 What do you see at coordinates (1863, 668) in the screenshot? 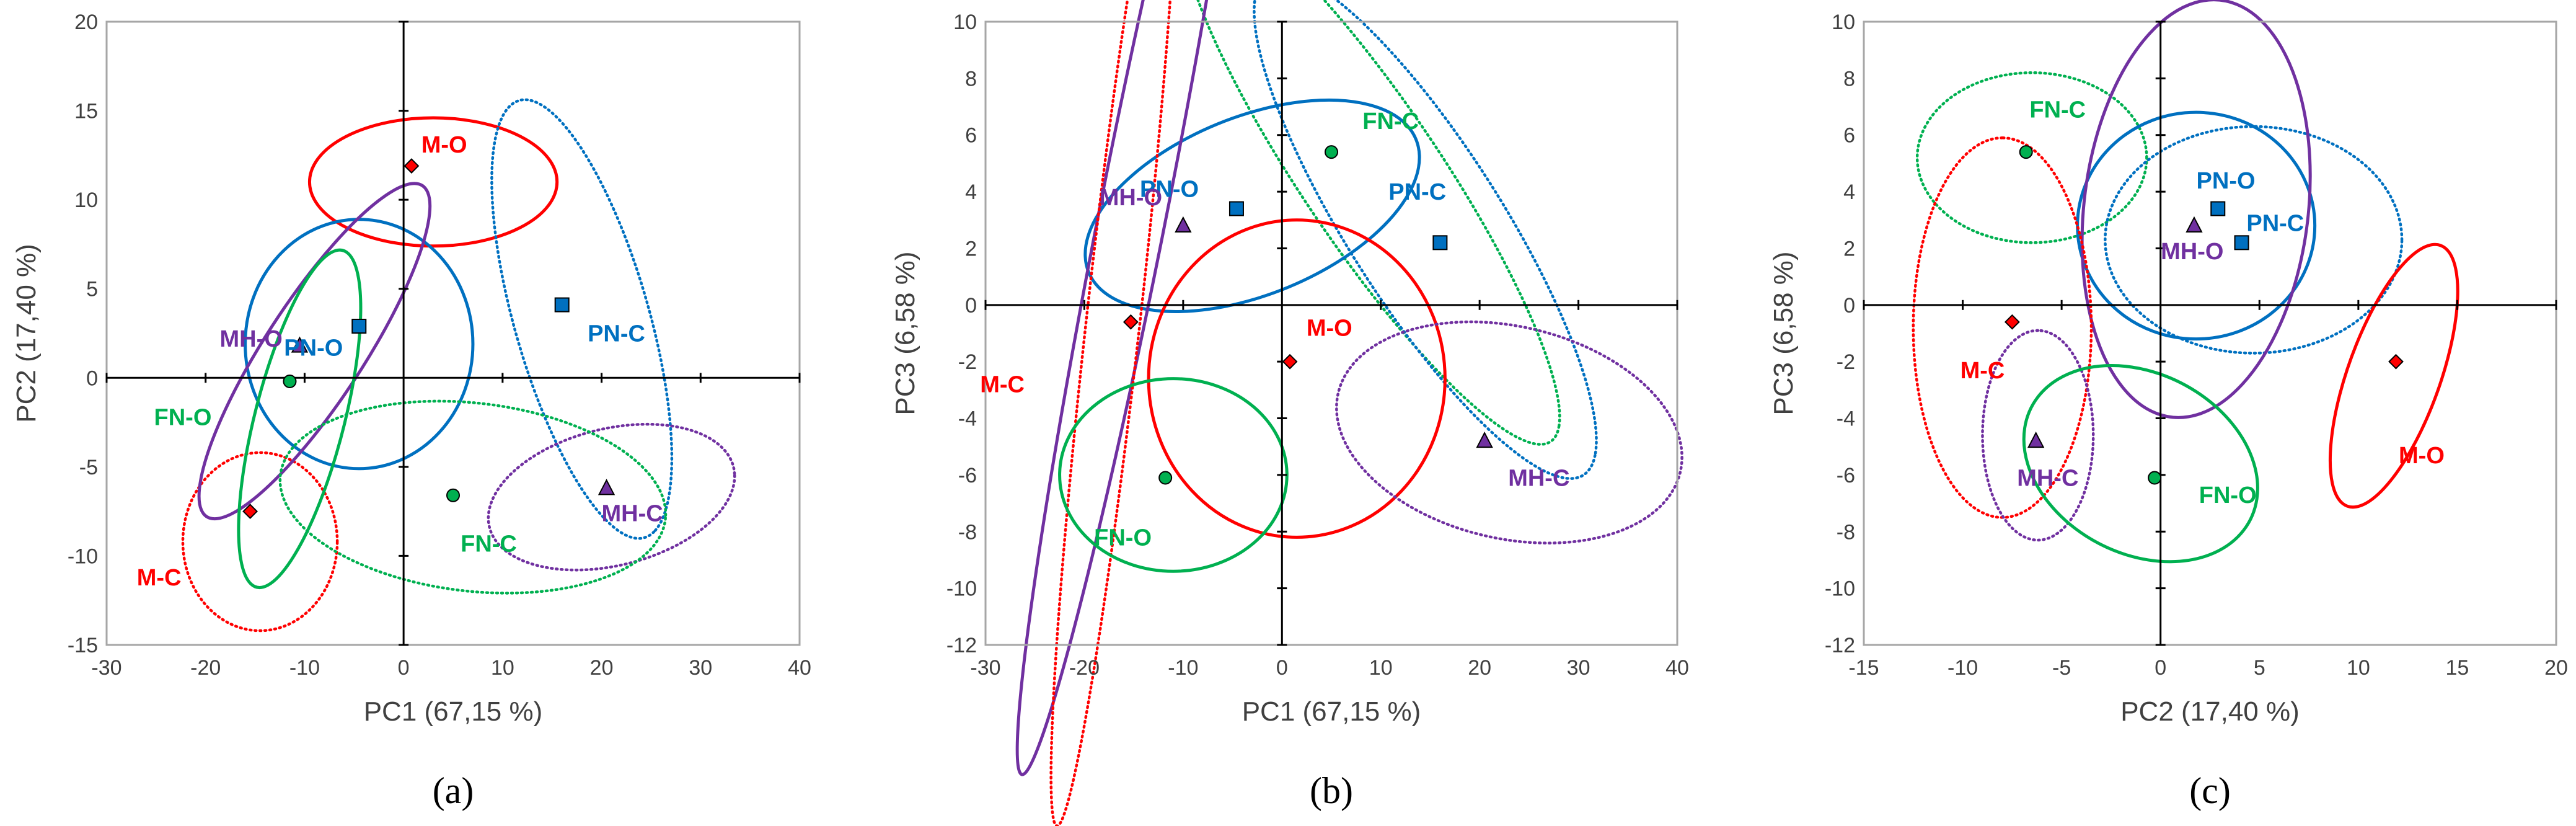
I see `x-tick-label: -15` at bounding box center [1863, 668].